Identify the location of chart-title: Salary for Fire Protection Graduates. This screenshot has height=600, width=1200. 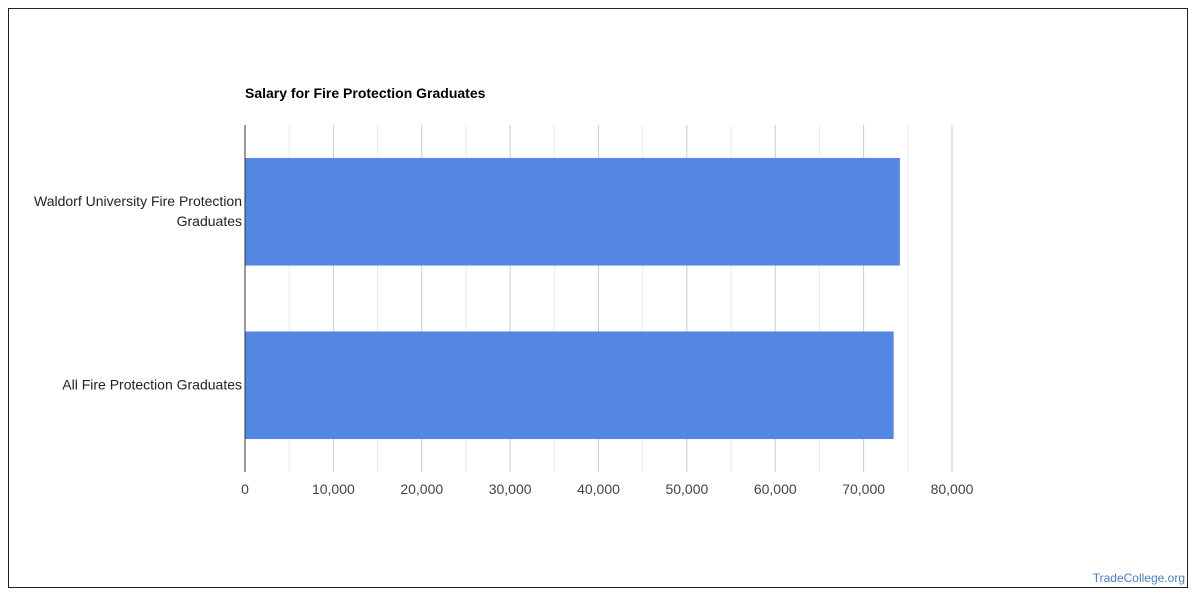
(365, 93).